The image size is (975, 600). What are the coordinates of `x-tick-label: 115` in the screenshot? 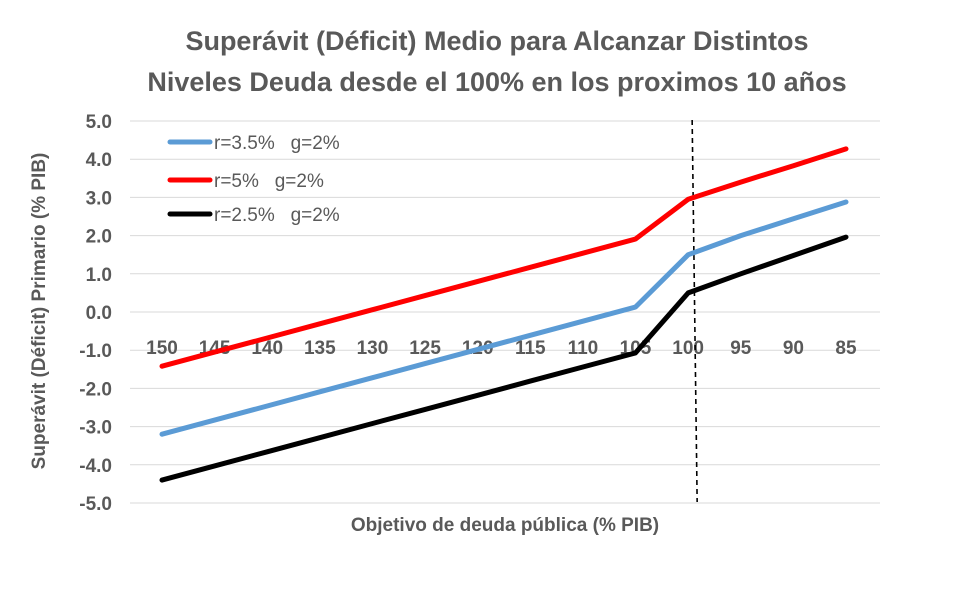 It's located at (530, 348).